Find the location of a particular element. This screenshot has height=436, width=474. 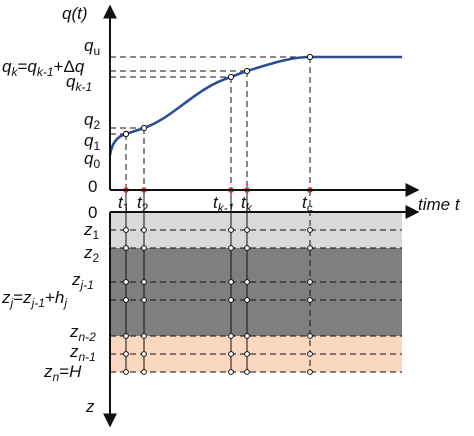

curve-points is located at coordinates (218, 95).